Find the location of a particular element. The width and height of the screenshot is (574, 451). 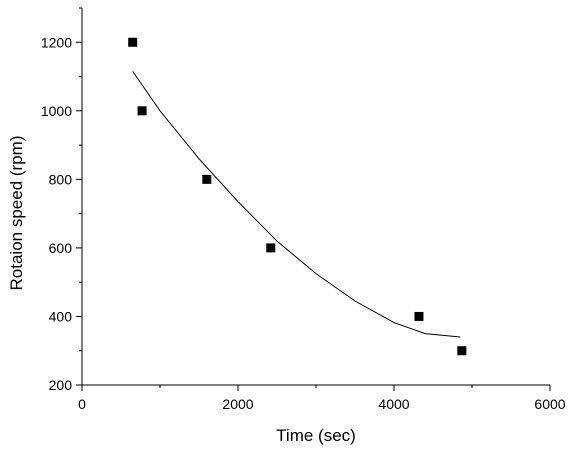

x-tick-label: 0 is located at coordinates (82, 404).